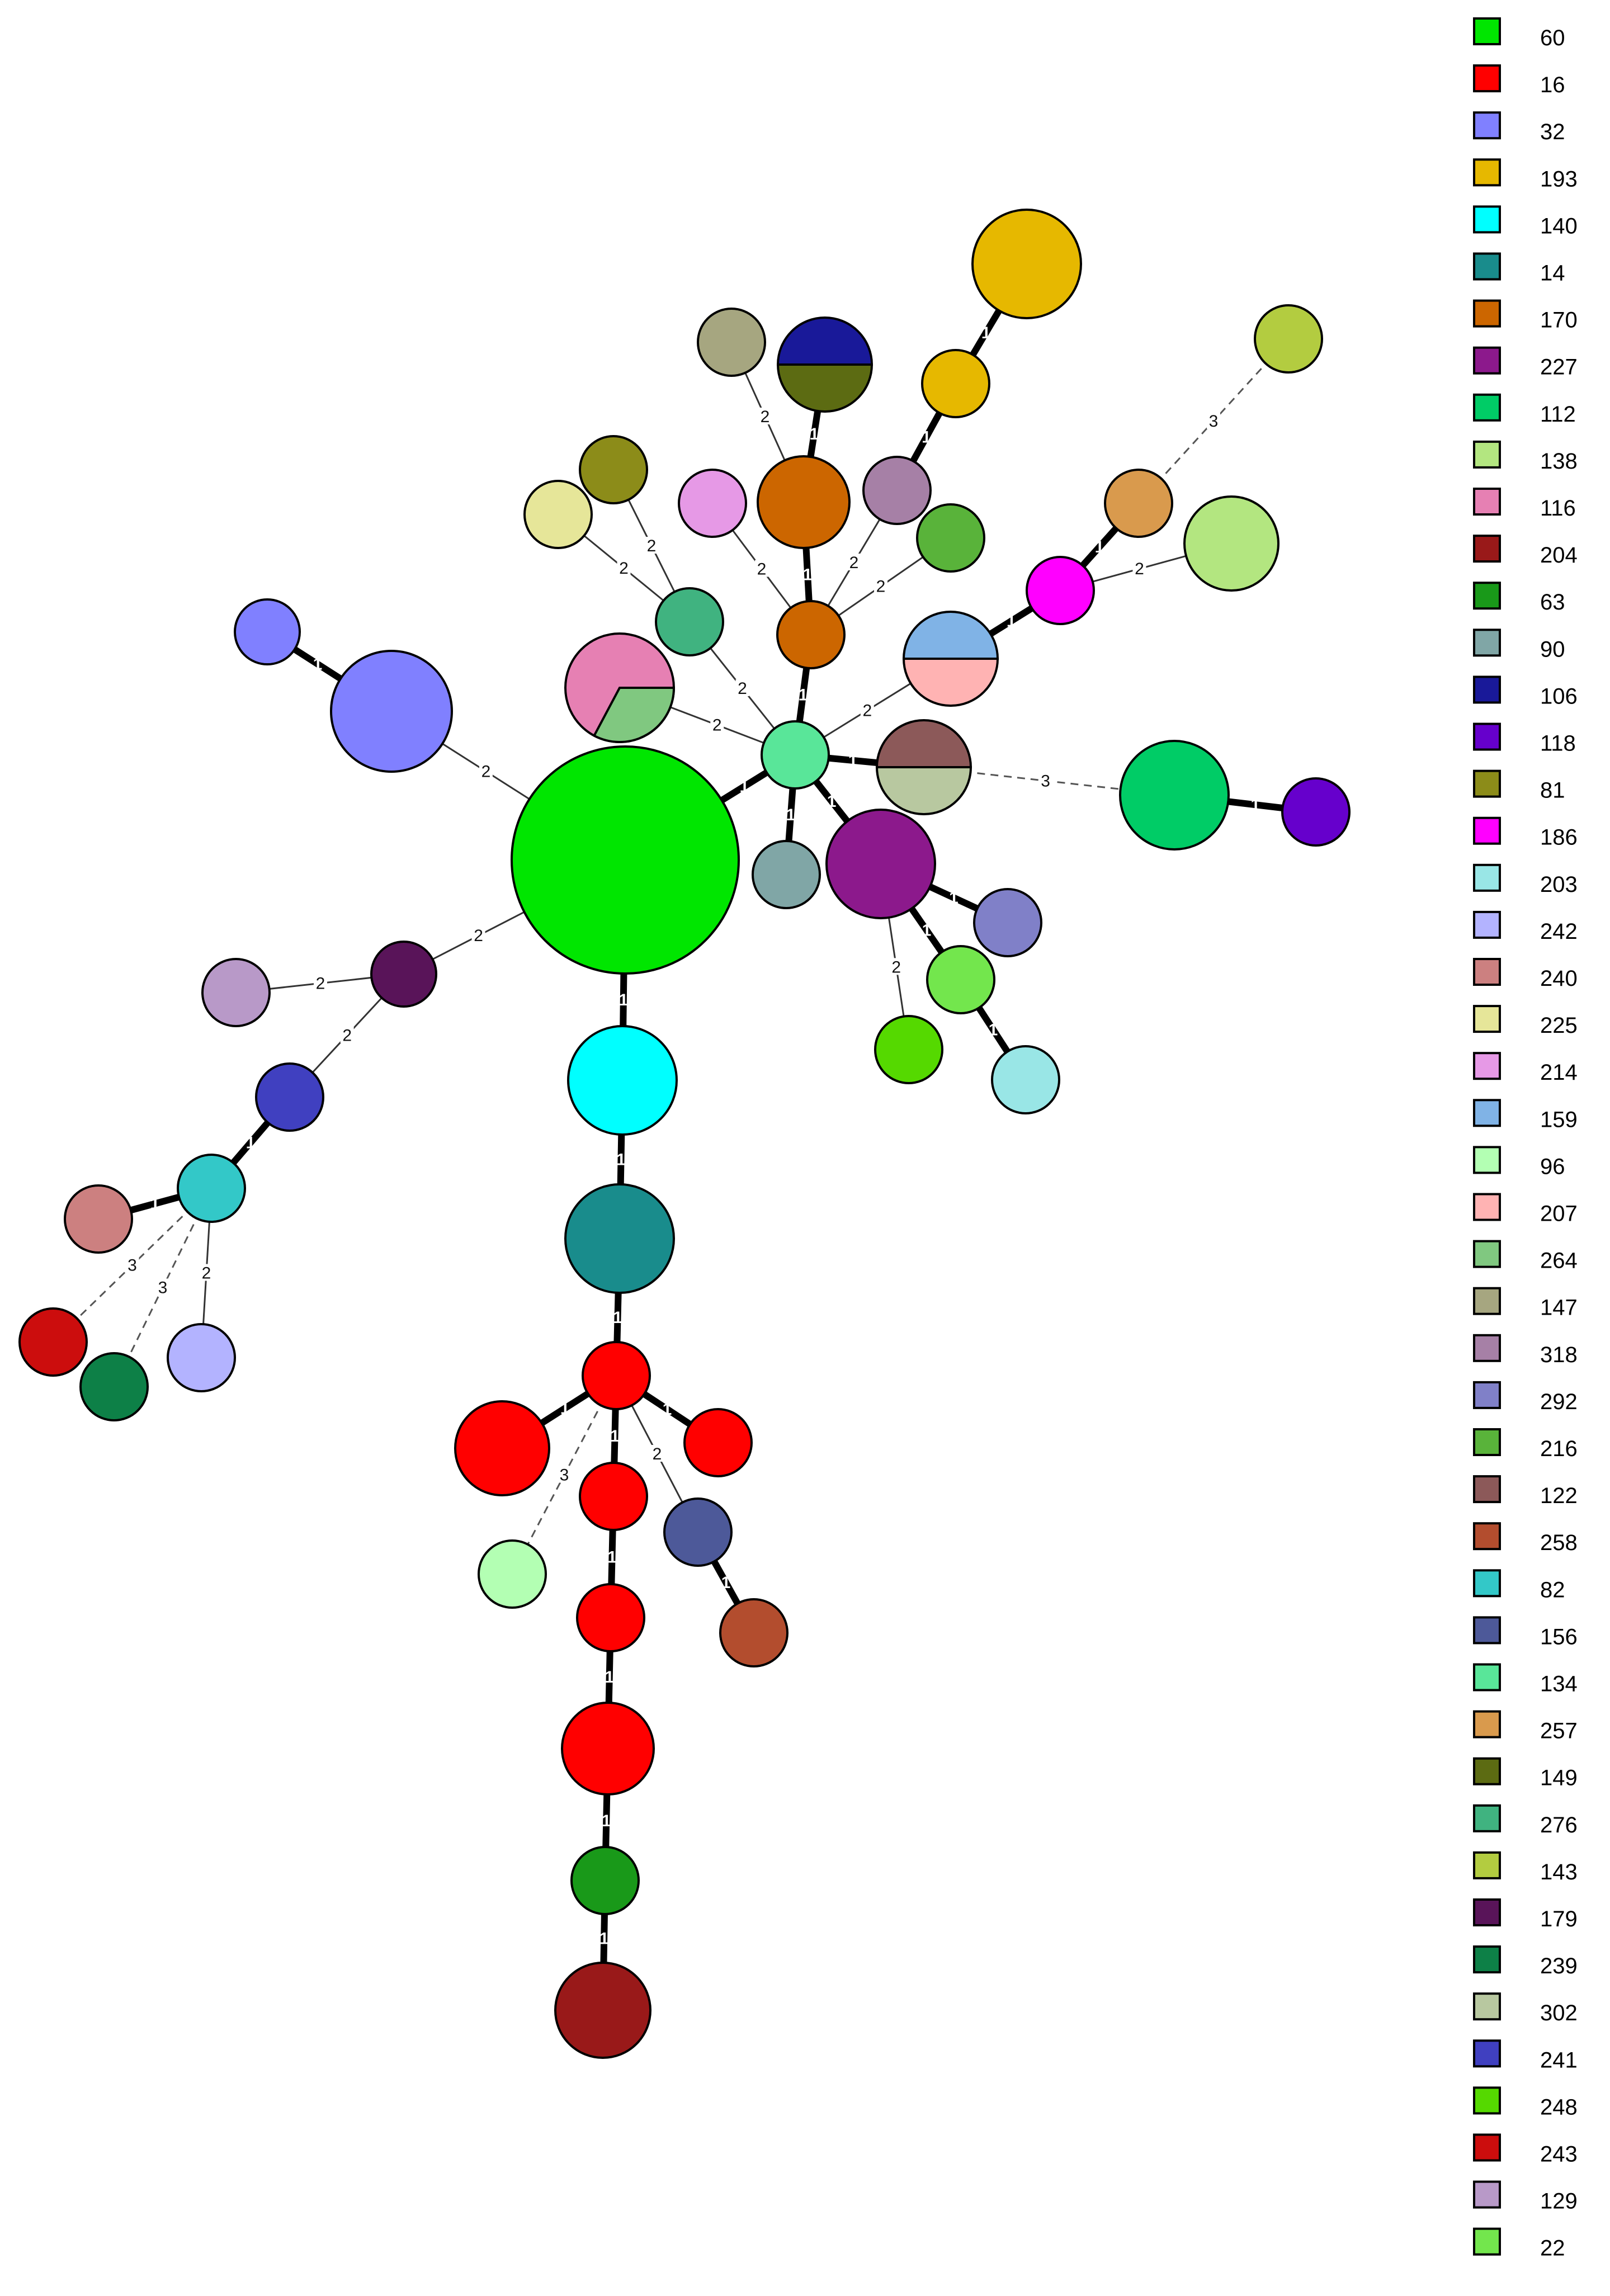 Image resolution: width=1610 pixels, height=2296 pixels. Describe the element at coordinates (1559, 1919) in the screenshot. I see `legend-label: 179` at that location.